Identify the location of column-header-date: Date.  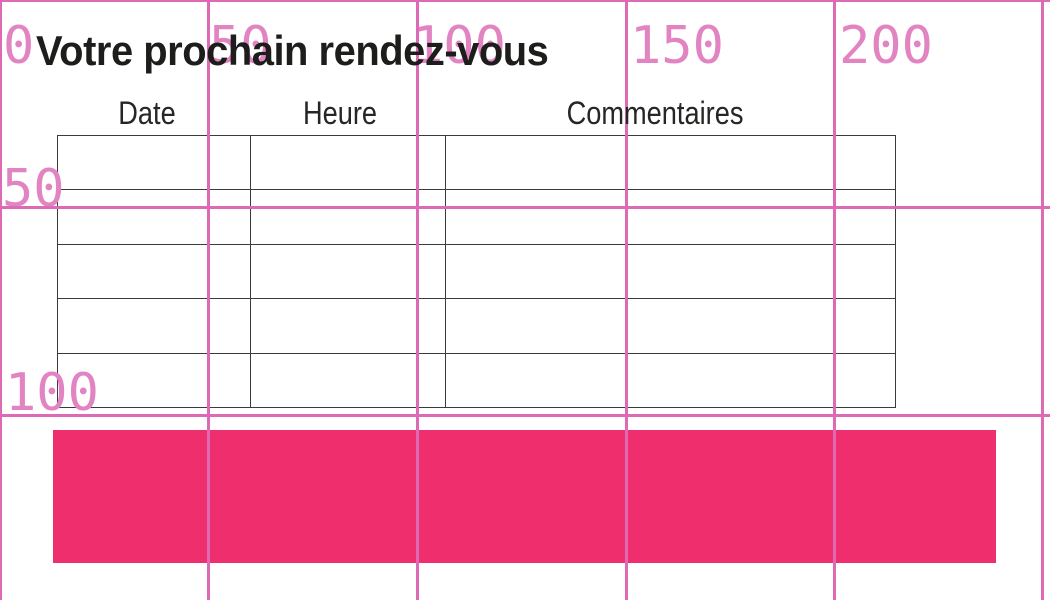
(147, 113).